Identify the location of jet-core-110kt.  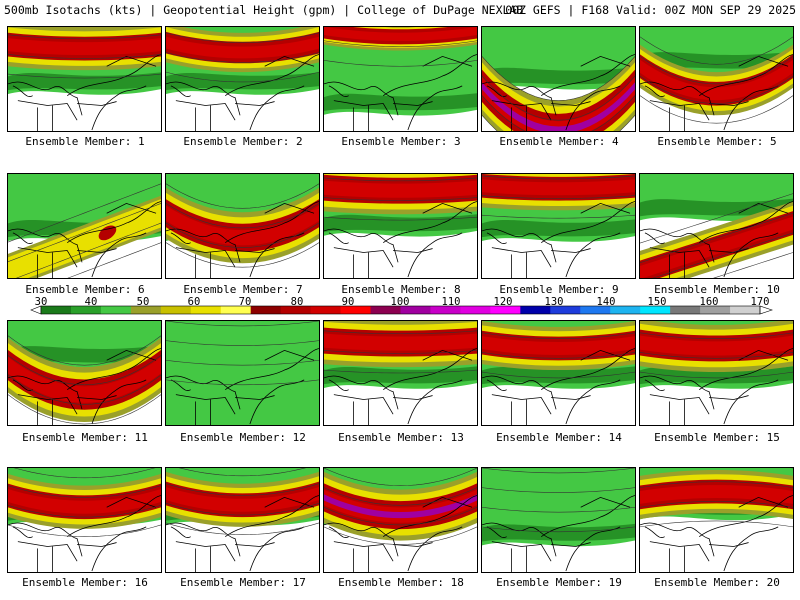
(400, 506).